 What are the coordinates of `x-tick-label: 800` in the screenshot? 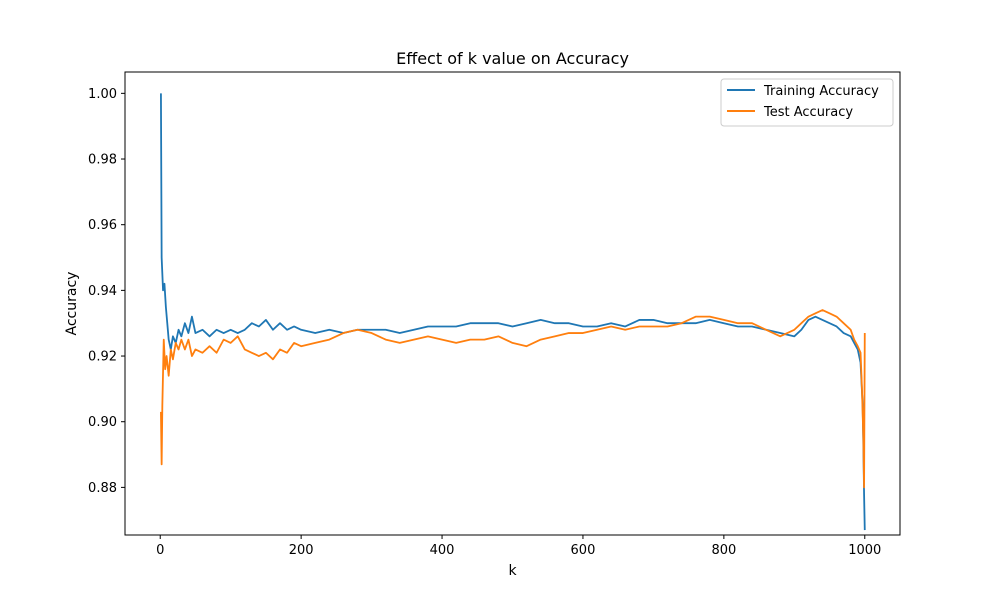 It's located at (723, 550).